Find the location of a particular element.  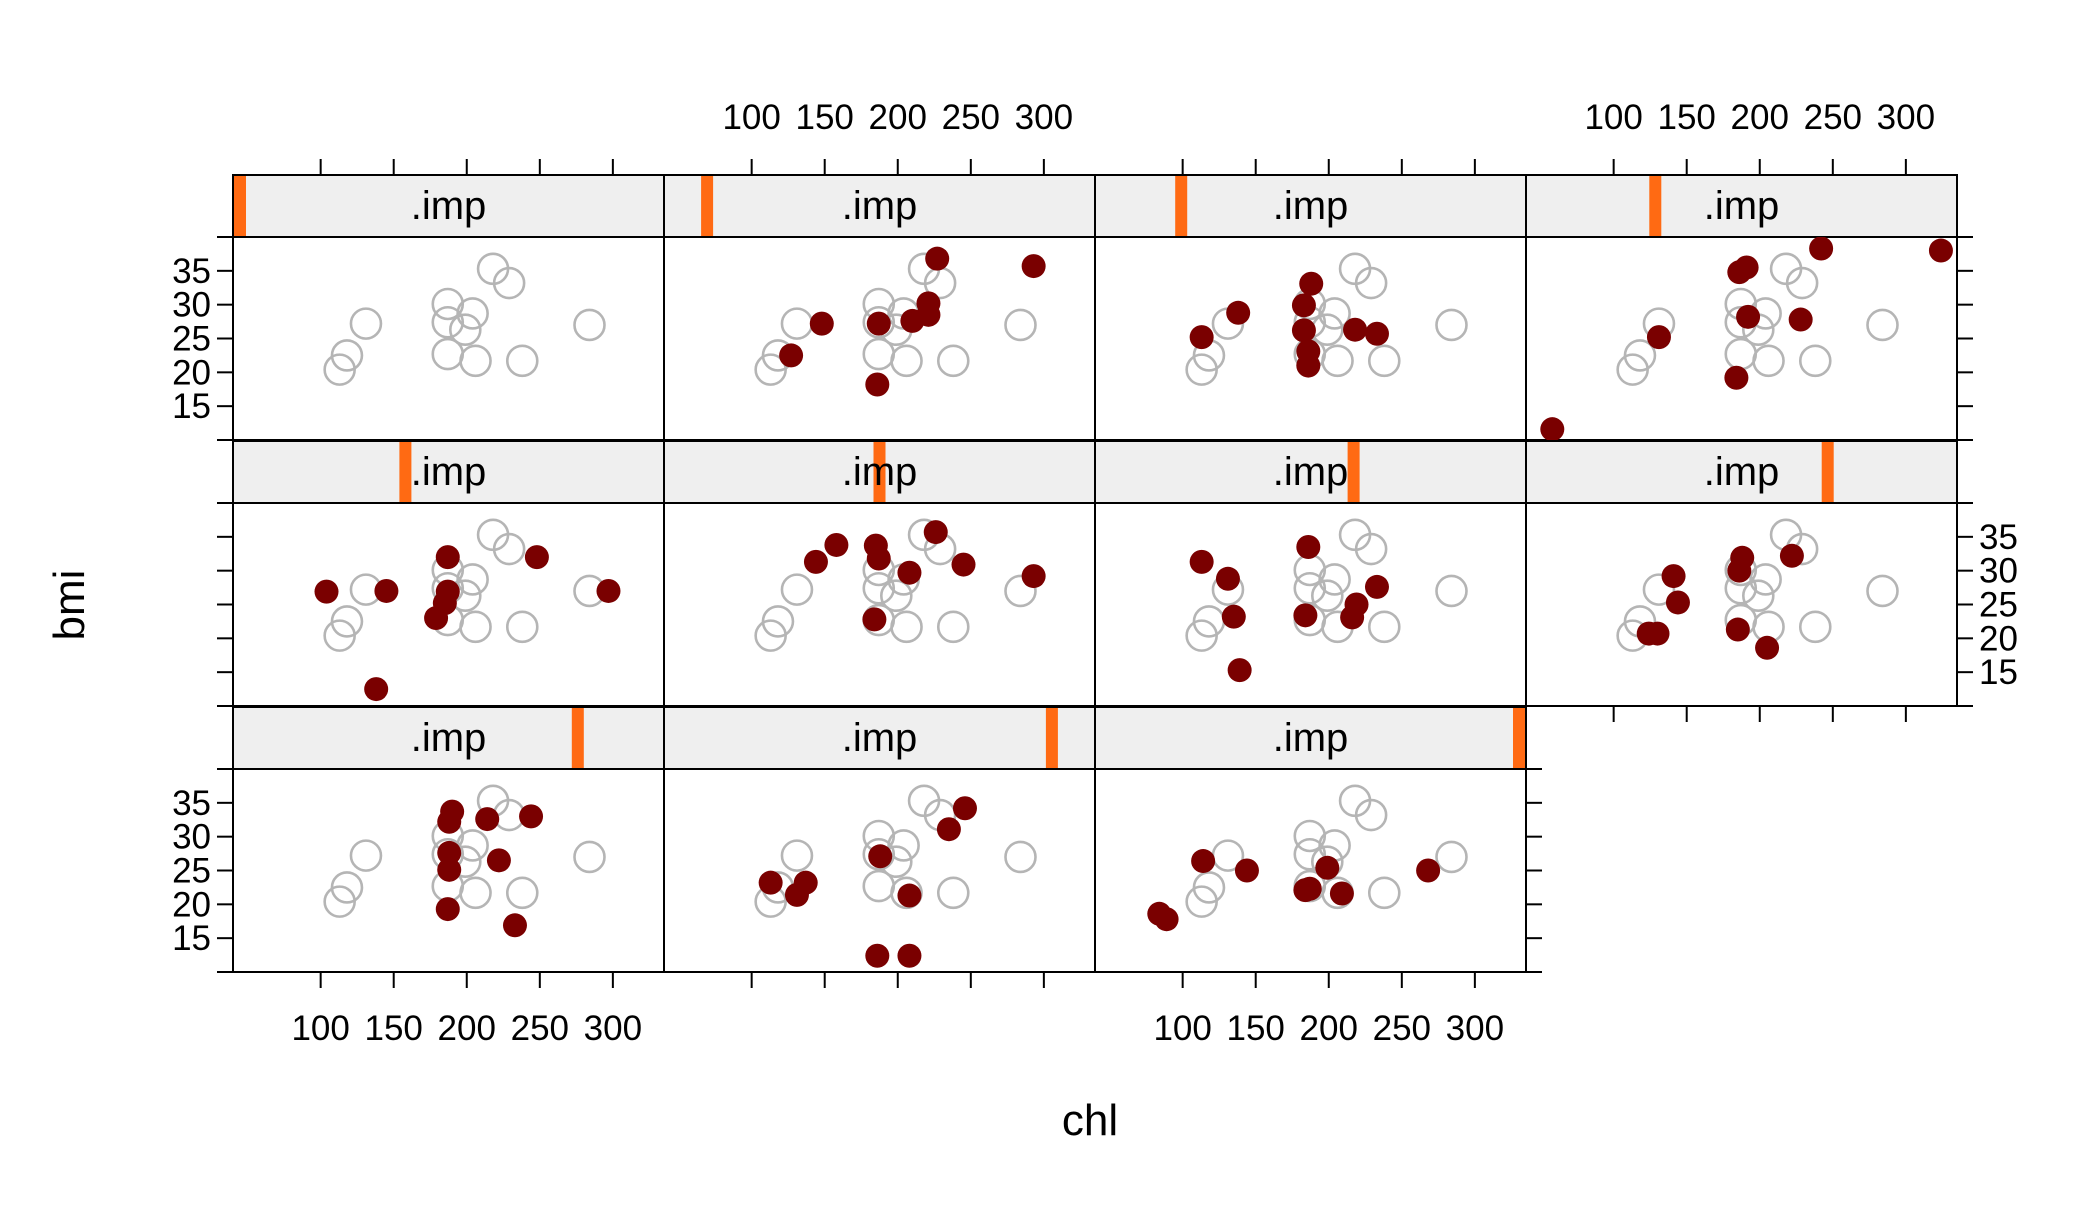

panel-9: .imp is located at coordinates (879, 847).